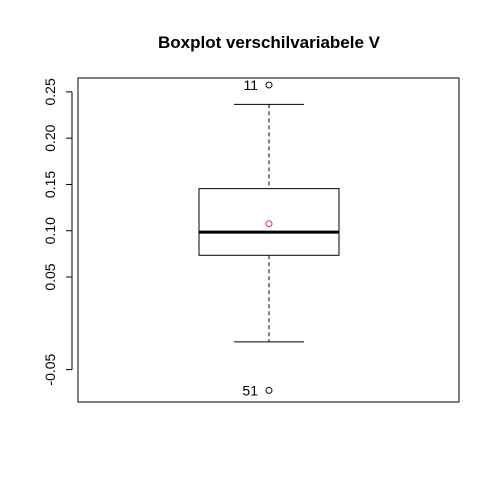 The image size is (500, 500). Describe the element at coordinates (50, 91) in the screenshot. I see `y-tick-label: 0.25` at that location.